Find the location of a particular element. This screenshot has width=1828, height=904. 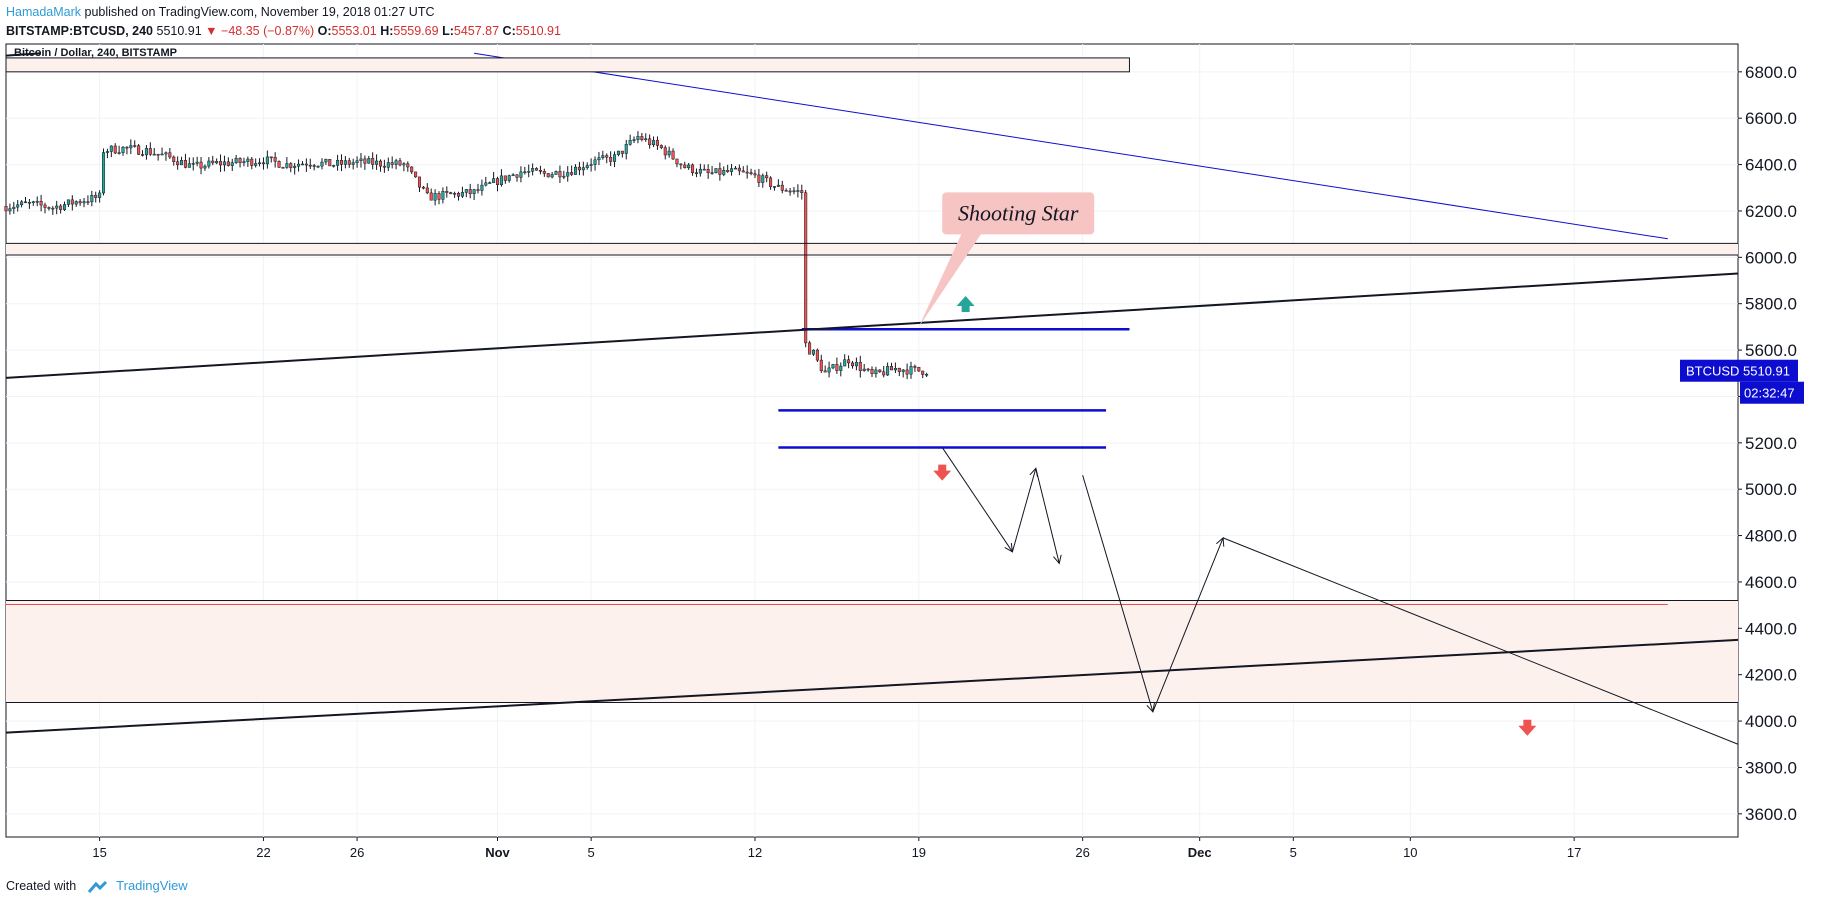

y-tick-label: 5800.0 is located at coordinates (1771, 304).